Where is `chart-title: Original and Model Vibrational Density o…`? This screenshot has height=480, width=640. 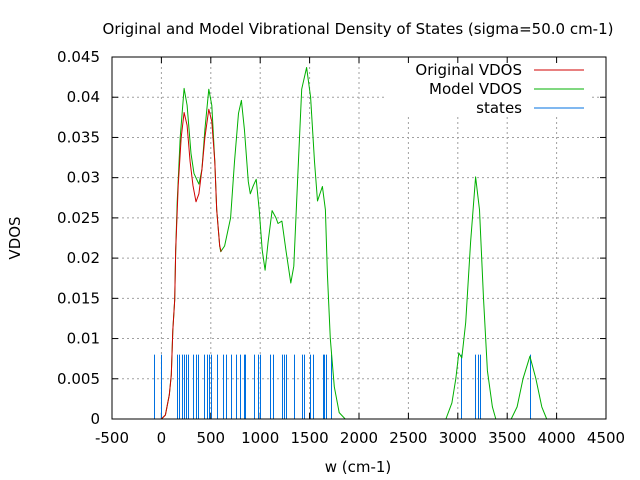 chart-title: Original and Model Vibrational Density o… is located at coordinates (358, 29).